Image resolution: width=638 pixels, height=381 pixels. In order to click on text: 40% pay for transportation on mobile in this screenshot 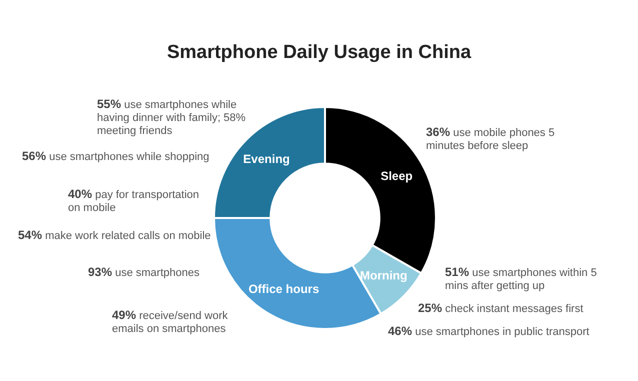, I will do `click(134, 200)`.